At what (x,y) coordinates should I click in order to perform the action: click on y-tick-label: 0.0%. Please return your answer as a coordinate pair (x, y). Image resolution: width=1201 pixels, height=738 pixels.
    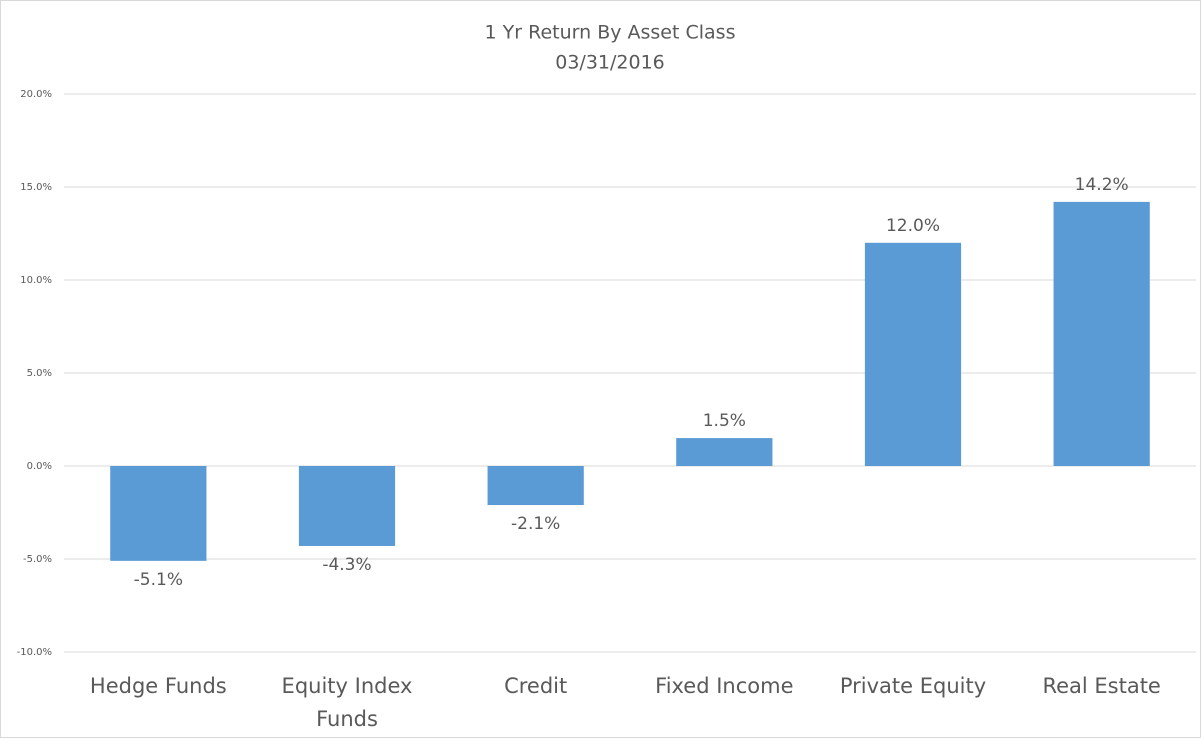
    Looking at the image, I should click on (39, 466).